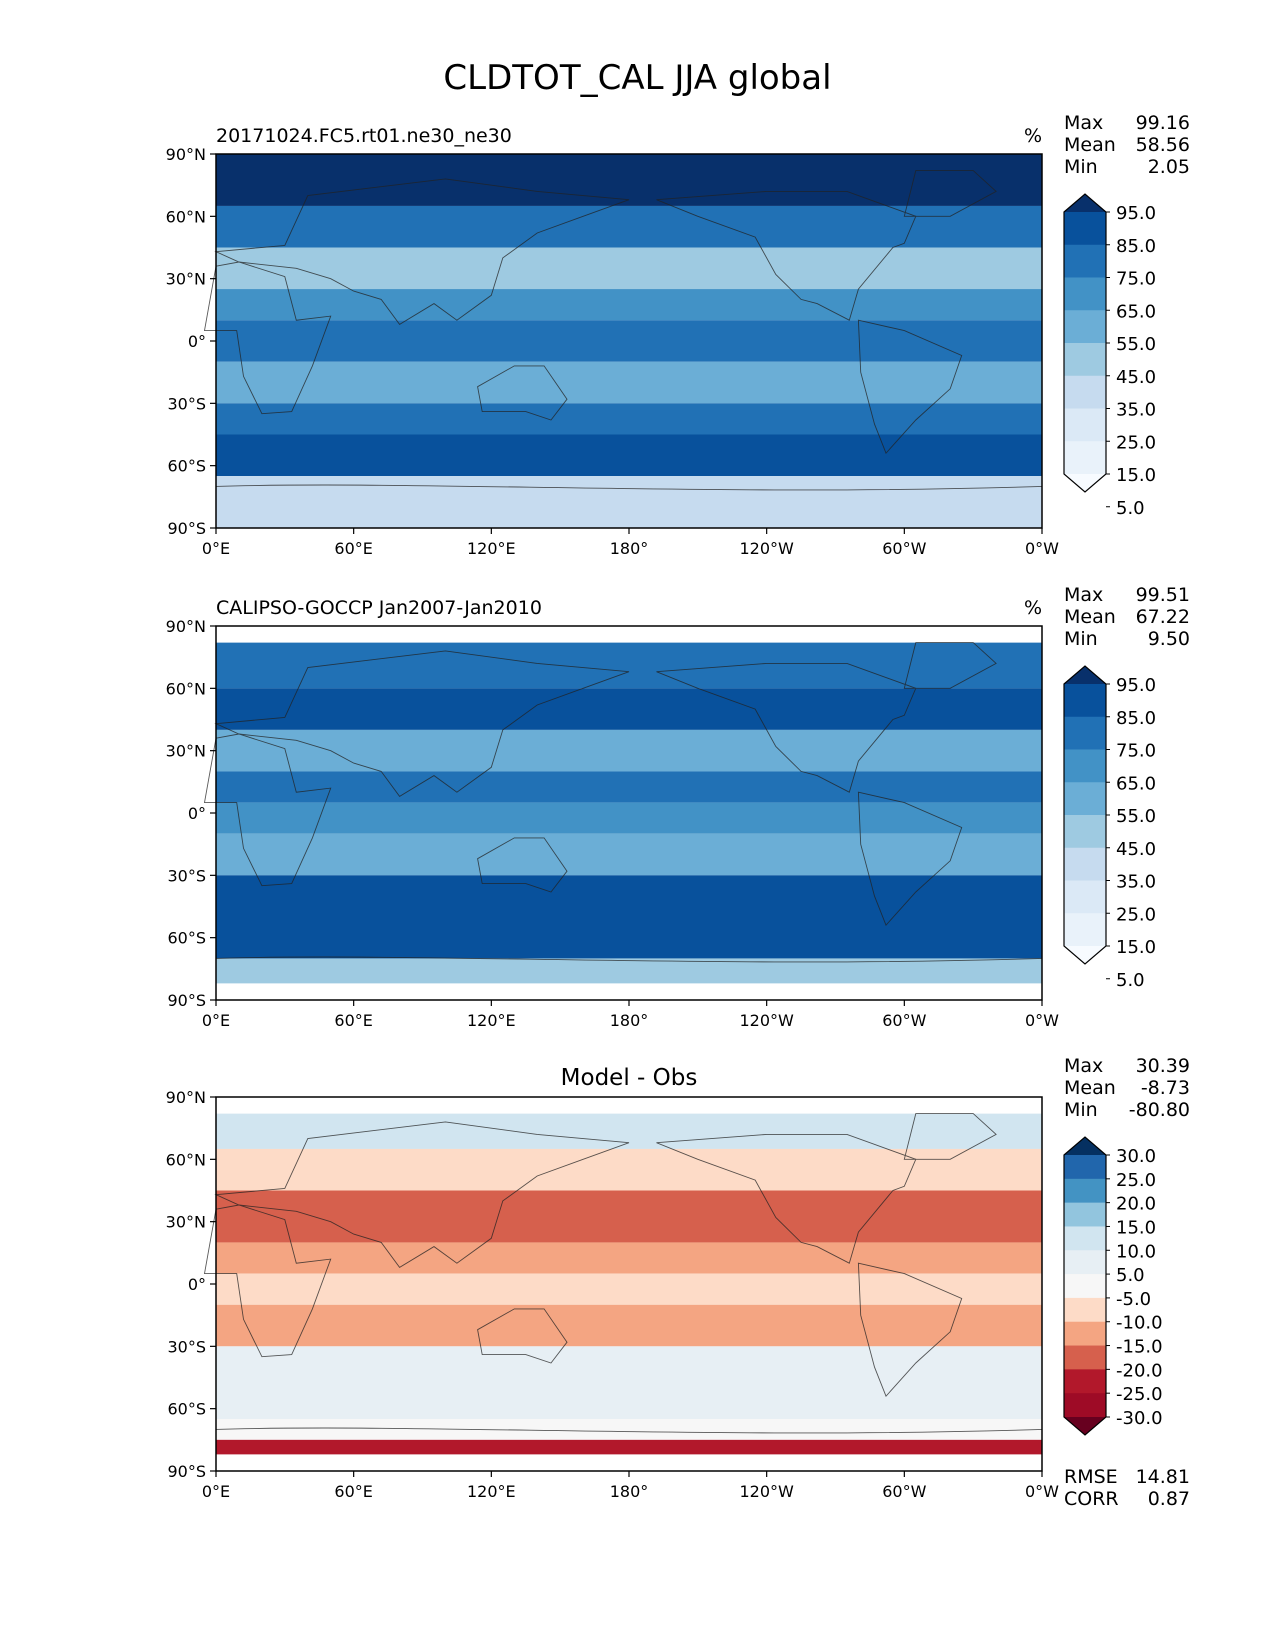 The width and height of the screenshot is (1275, 1650). Describe the element at coordinates (1136, 213) in the screenshot. I see `colorbar-label: 95.0` at that location.